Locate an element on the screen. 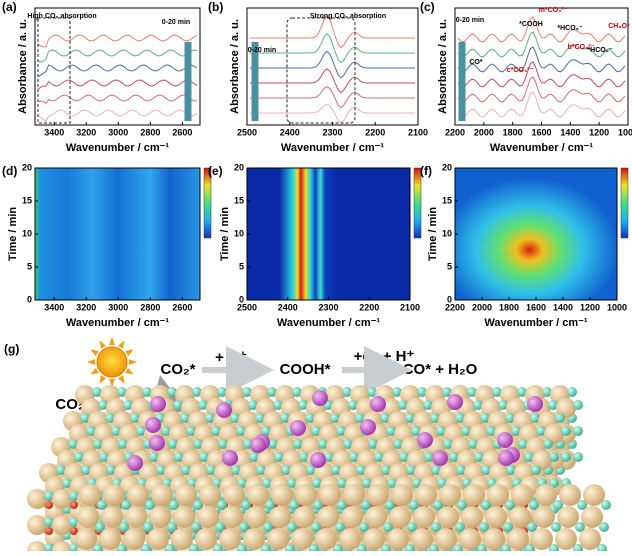 The image size is (632, 556). highlight-box is located at coordinates (54, 70).